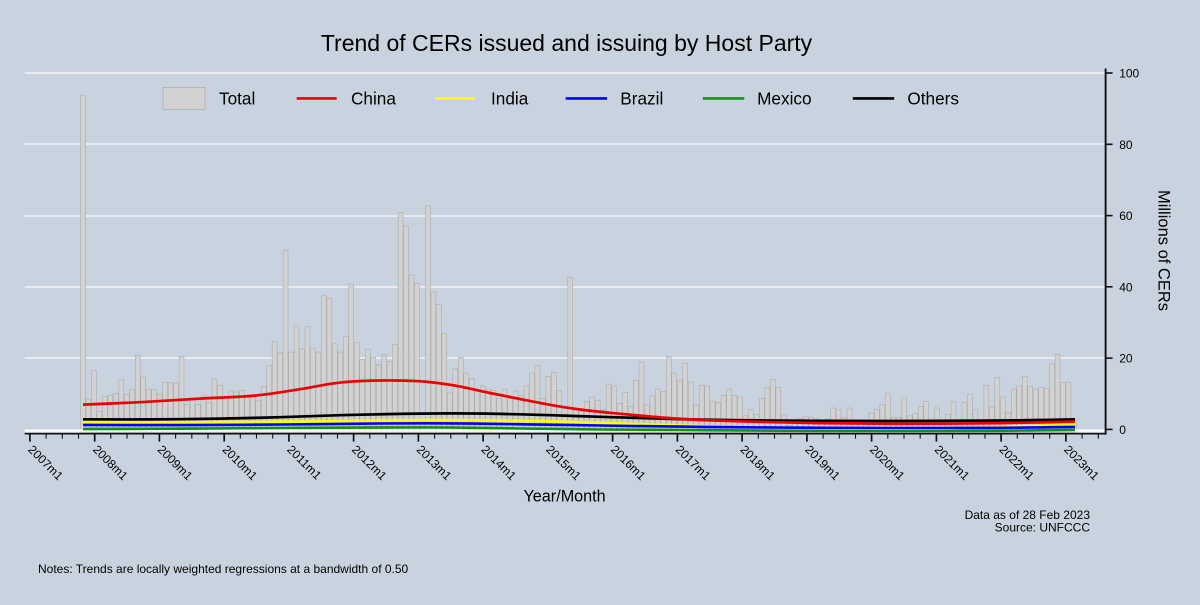  Describe the element at coordinates (784, 99) in the screenshot. I see `svg-text: Mexico` at that location.